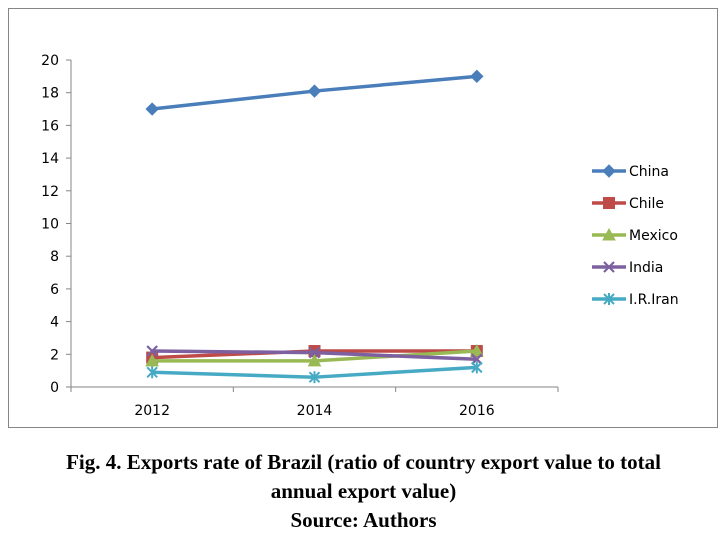 The width and height of the screenshot is (727, 558). I want to click on y-tick-label: 12, so click(50, 192).